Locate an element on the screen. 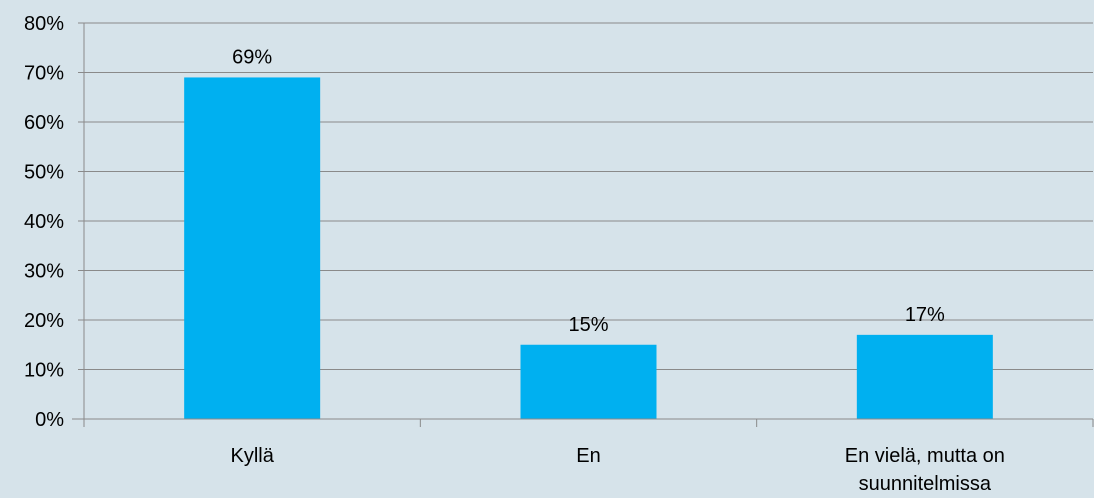 The height and width of the screenshot is (498, 1094). y-axis-tick-labels: 0% 10% 20% 30% 40% 50% 60% 70% 80% is located at coordinates (44, 222).